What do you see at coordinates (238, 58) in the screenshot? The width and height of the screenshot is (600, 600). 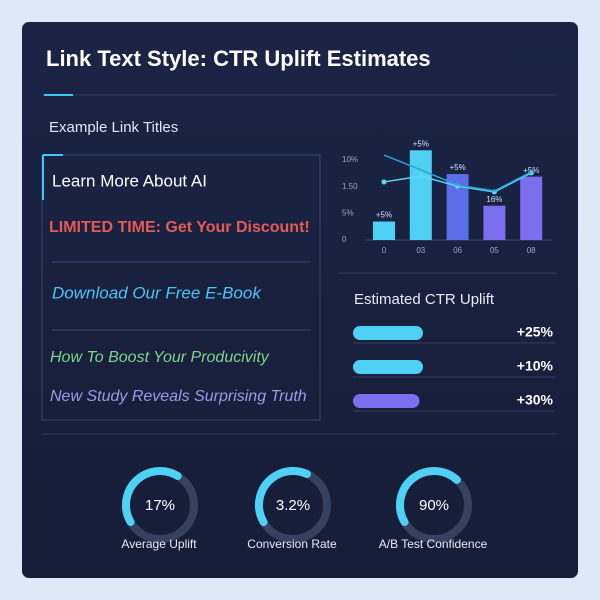 I see `title: Link Text Style: CTR Uplift Estimates` at bounding box center [238, 58].